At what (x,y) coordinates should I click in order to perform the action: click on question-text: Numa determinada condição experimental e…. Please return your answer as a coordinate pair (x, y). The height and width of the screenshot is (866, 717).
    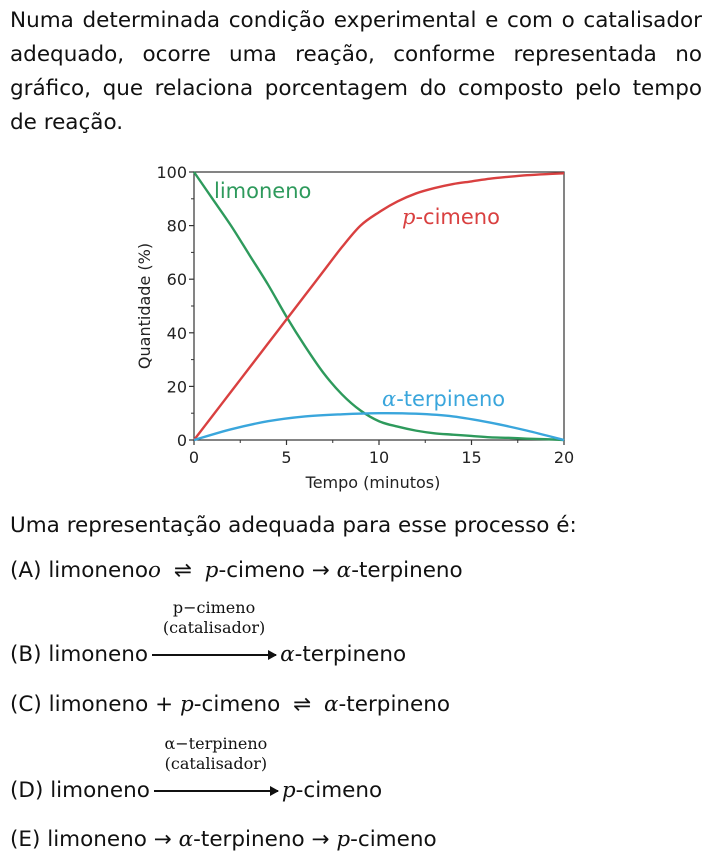
    Looking at the image, I should click on (356, 71).